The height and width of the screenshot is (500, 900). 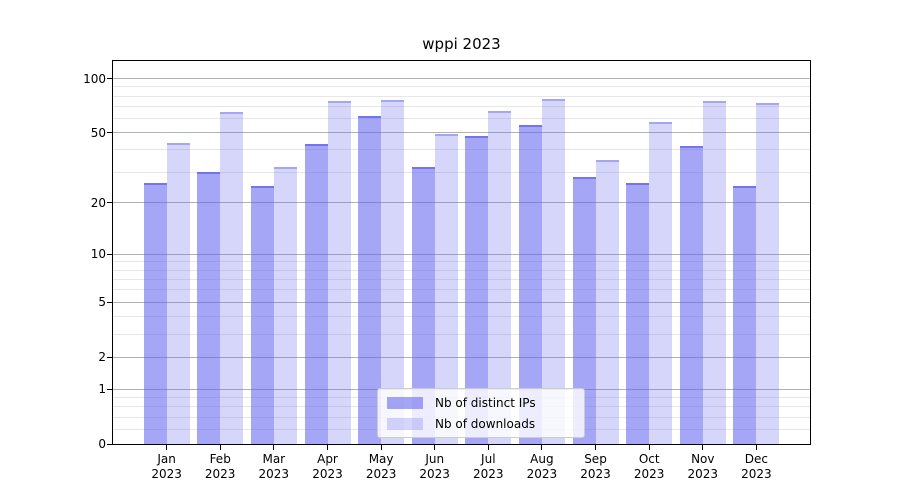 I want to click on legend-label: Nb of downloads, so click(x=485, y=423).